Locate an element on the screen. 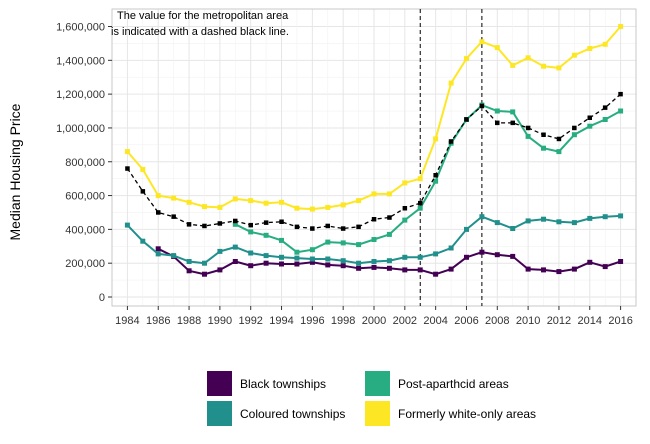 This screenshot has height=444, width=650. y-tick-label: 1,400,000 is located at coordinates (80, 61).